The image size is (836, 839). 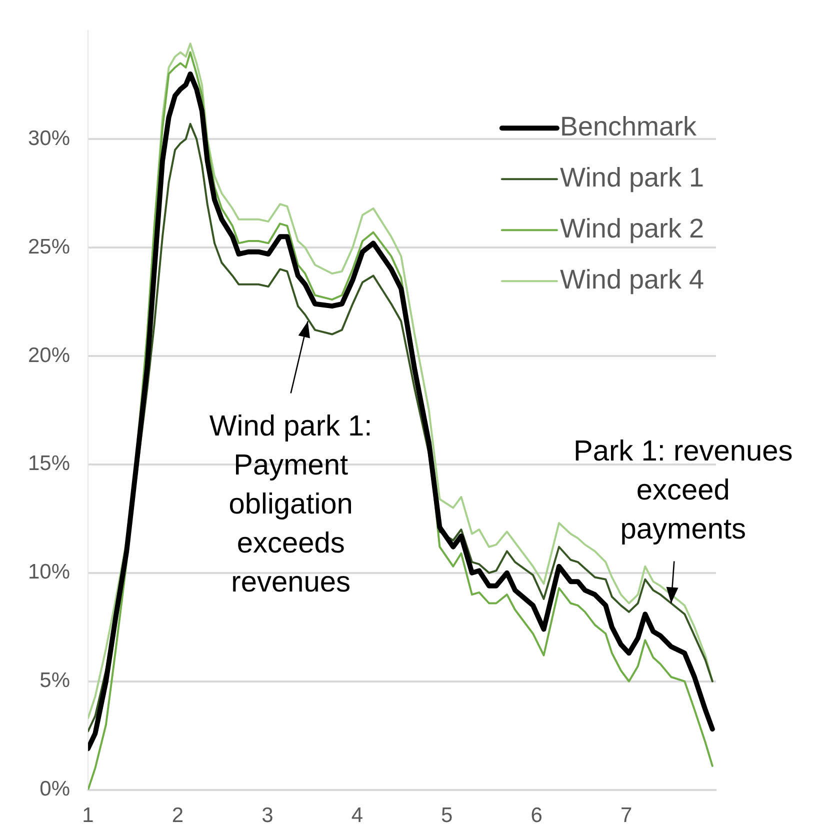 What do you see at coordinates (536, 816) in the screenshot?
I see `x-tick-label: 6` at bounding box center [536, 816].